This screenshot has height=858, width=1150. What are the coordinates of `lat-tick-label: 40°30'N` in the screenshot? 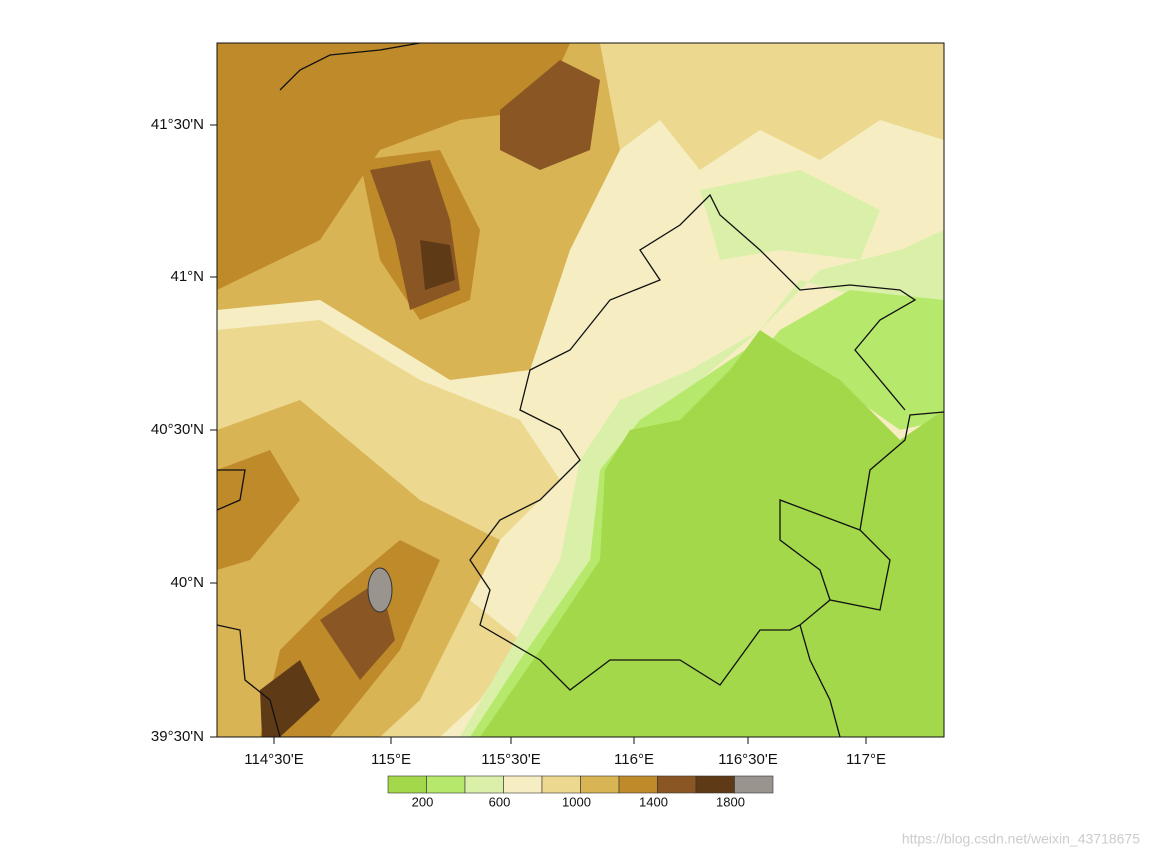 It's located at (177, 429).